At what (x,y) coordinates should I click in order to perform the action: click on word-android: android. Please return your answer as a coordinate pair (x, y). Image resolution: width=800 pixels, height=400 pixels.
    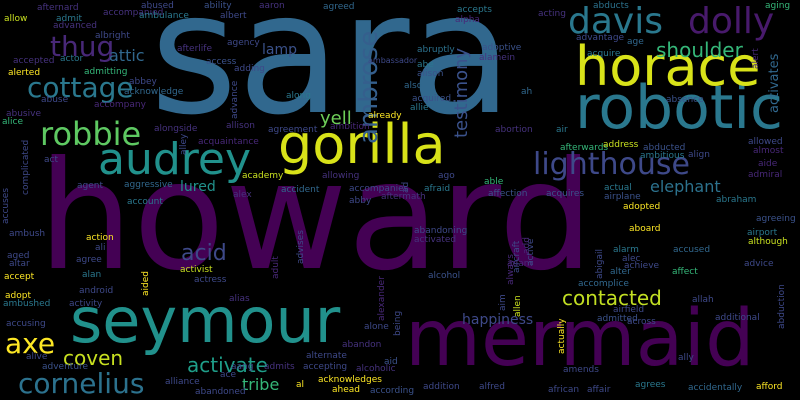
    Looking at the image, I should click on (96, 291).